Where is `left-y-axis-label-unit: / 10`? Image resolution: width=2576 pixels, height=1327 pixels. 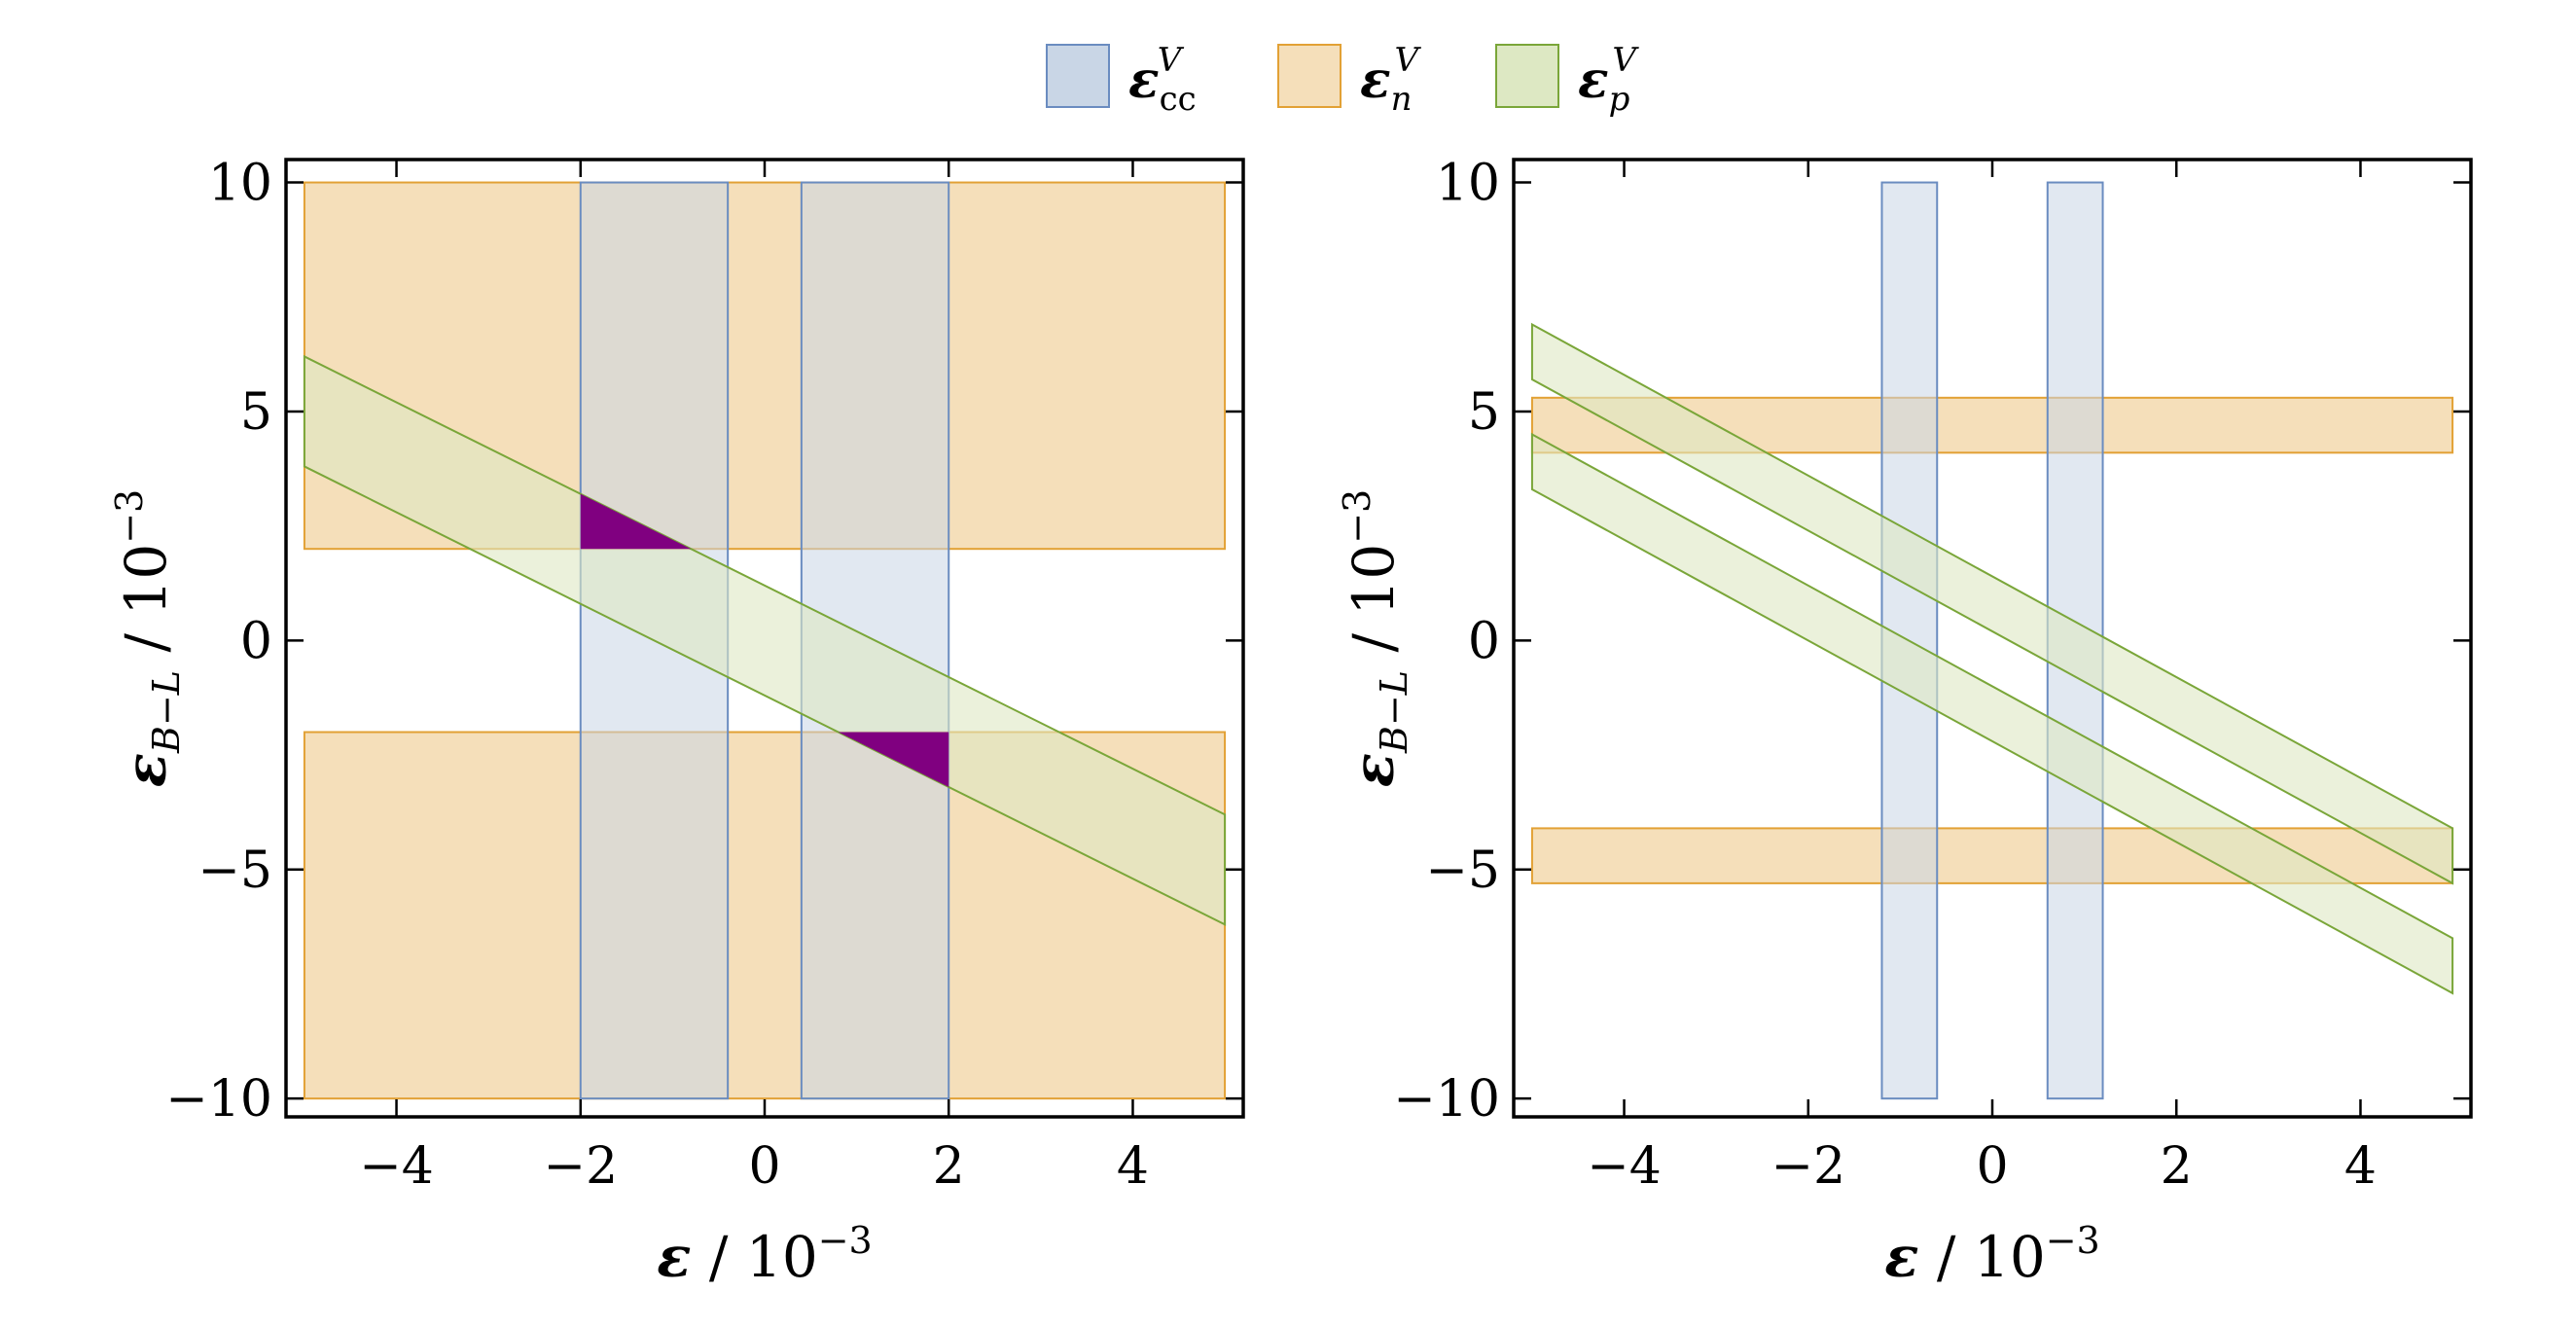
left-y-axis-label-unit: / 10 is located at coordinates (146, 607).